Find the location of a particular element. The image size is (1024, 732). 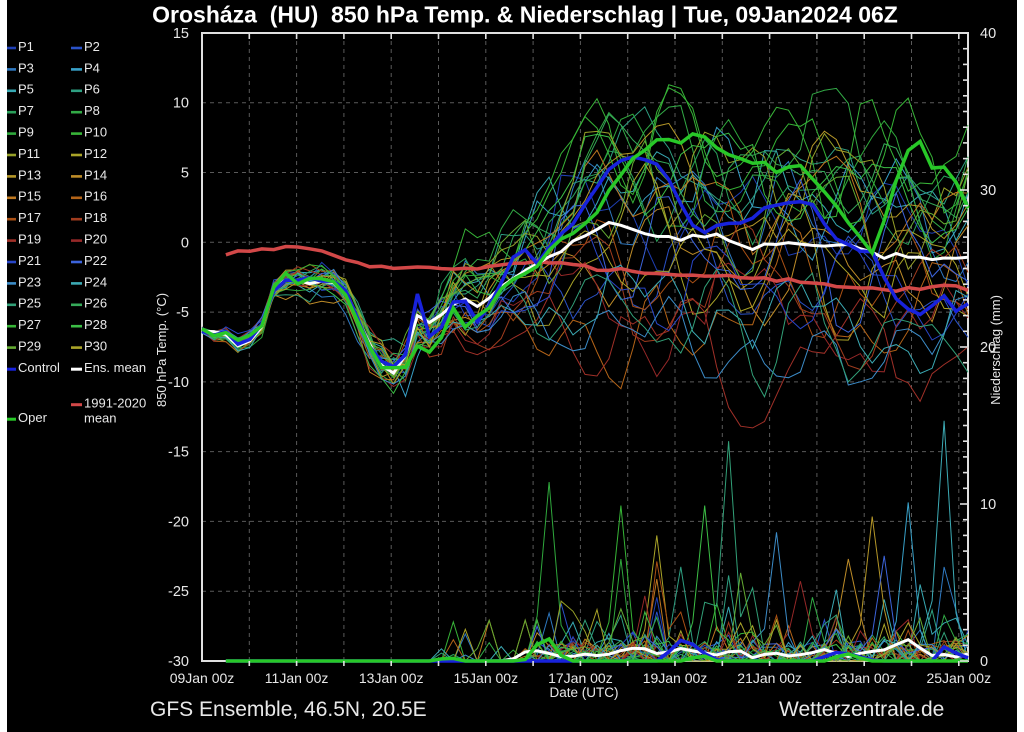

svg-text: 850 hPa Temp. (°C) is located at coordinates (161, 350).